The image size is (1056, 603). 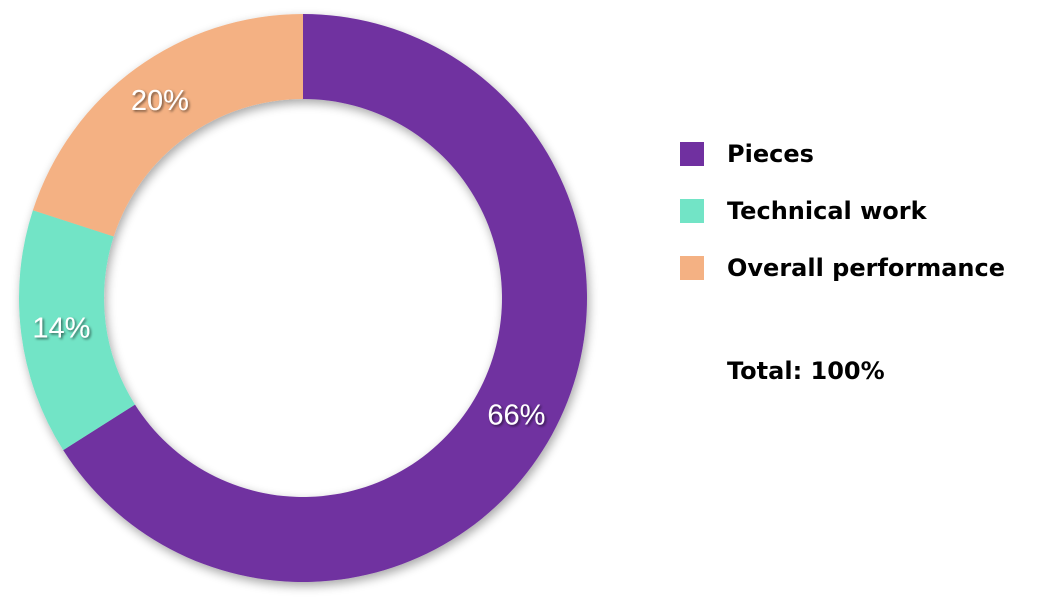 What do you see at coordinates (692, 211) in the screenshot?
I see `legend-swatch-technical-work` at bounding box center [692, 211].